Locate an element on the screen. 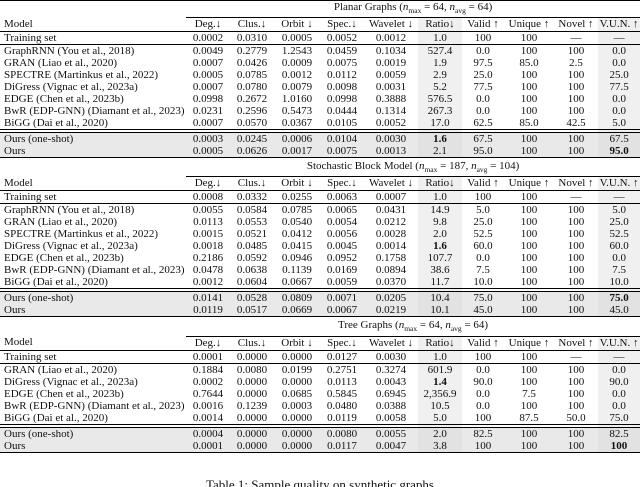 The height and width of the screenshot is (487, 640). metric-cell: 10.0 is located at coordinates (619, 282).